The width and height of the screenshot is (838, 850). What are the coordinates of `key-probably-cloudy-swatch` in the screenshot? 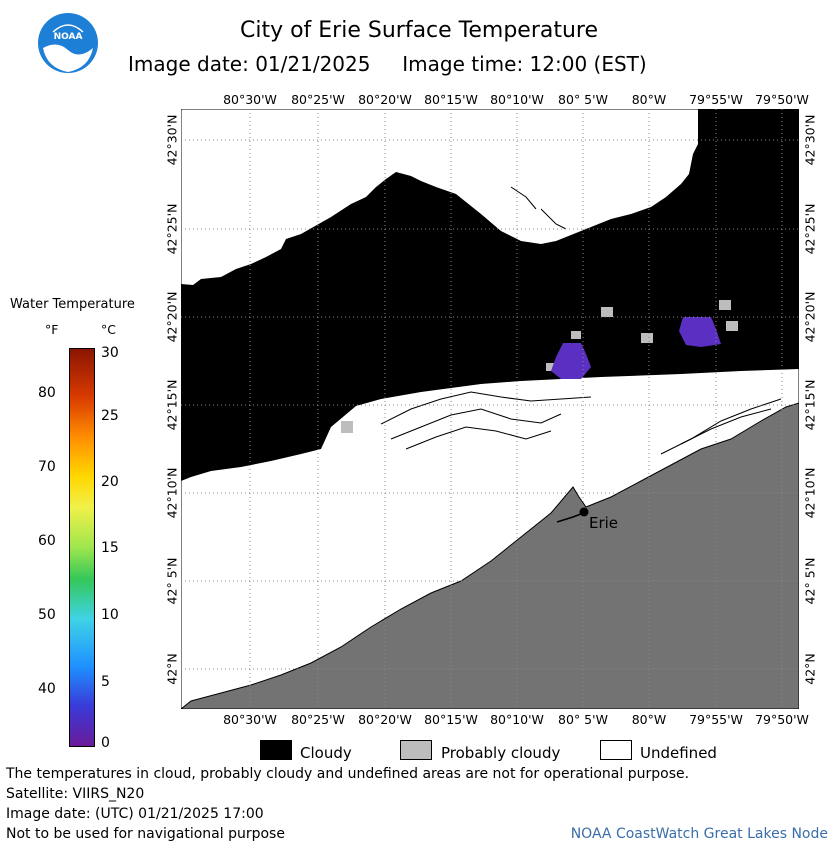 It's located at (416, 750).